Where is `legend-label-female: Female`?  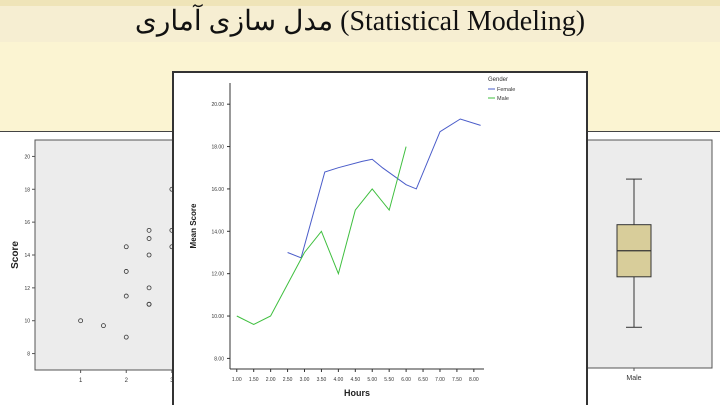 legend-label-female: Female is located at coordinates (506, 90).